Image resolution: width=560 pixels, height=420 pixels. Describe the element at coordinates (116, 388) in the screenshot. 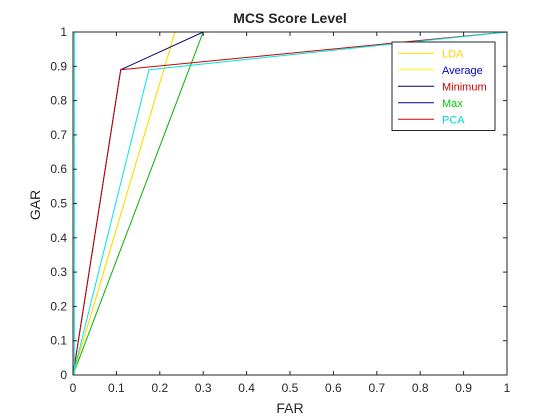

I see `x-tick-label: 0.1` at that location.